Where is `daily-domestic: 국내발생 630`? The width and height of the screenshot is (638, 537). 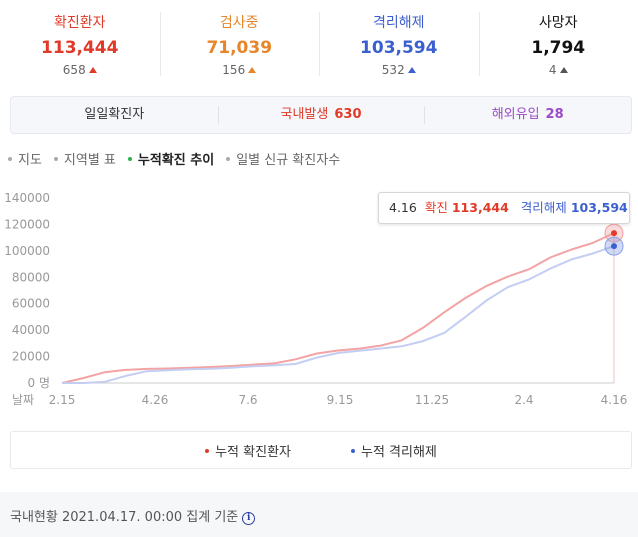 daily-domestic: 국내발생 630 is located at coordinates (321, 115).